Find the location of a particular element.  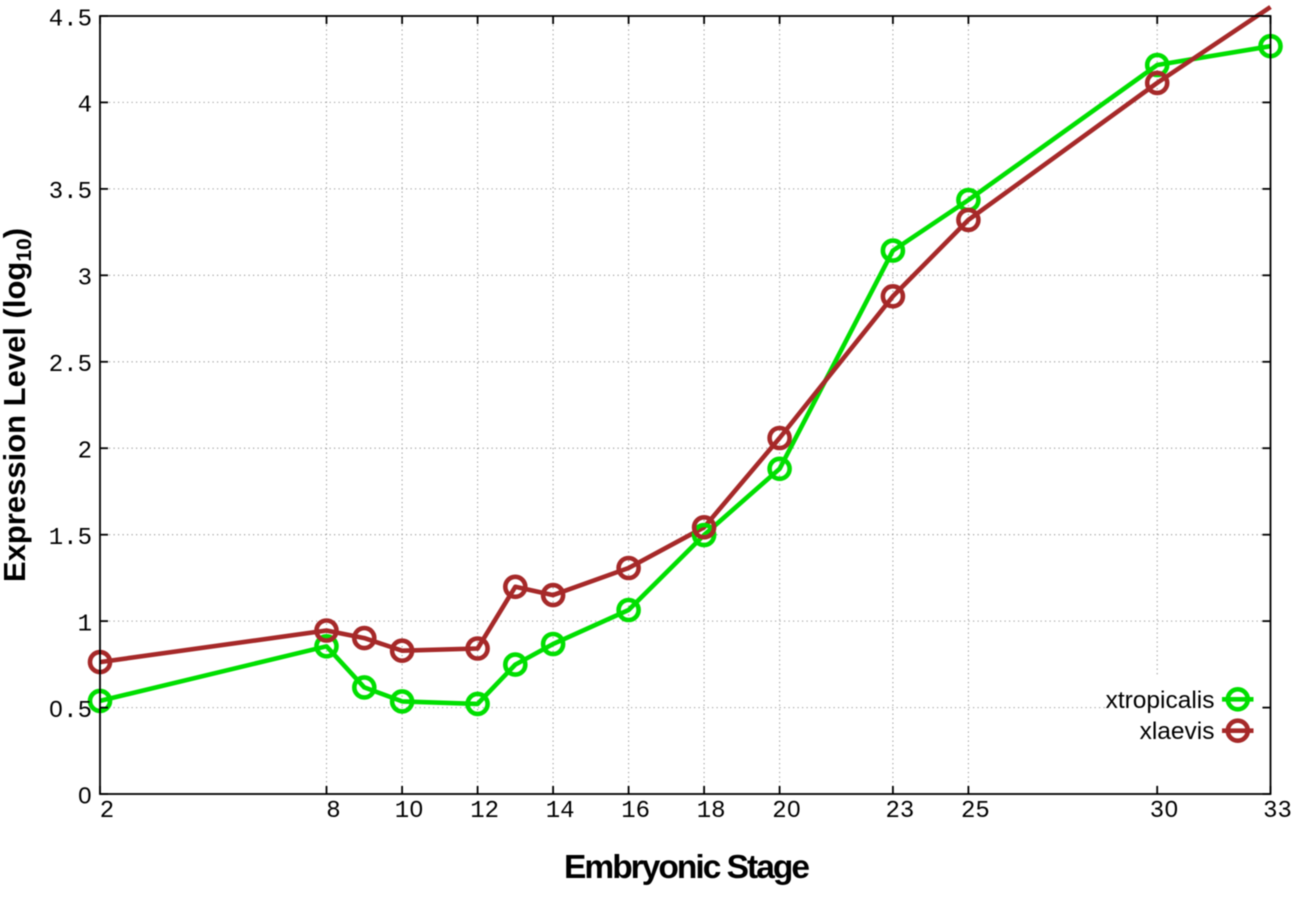

svg-text: 2.5 is located at coordinates (70, 365).